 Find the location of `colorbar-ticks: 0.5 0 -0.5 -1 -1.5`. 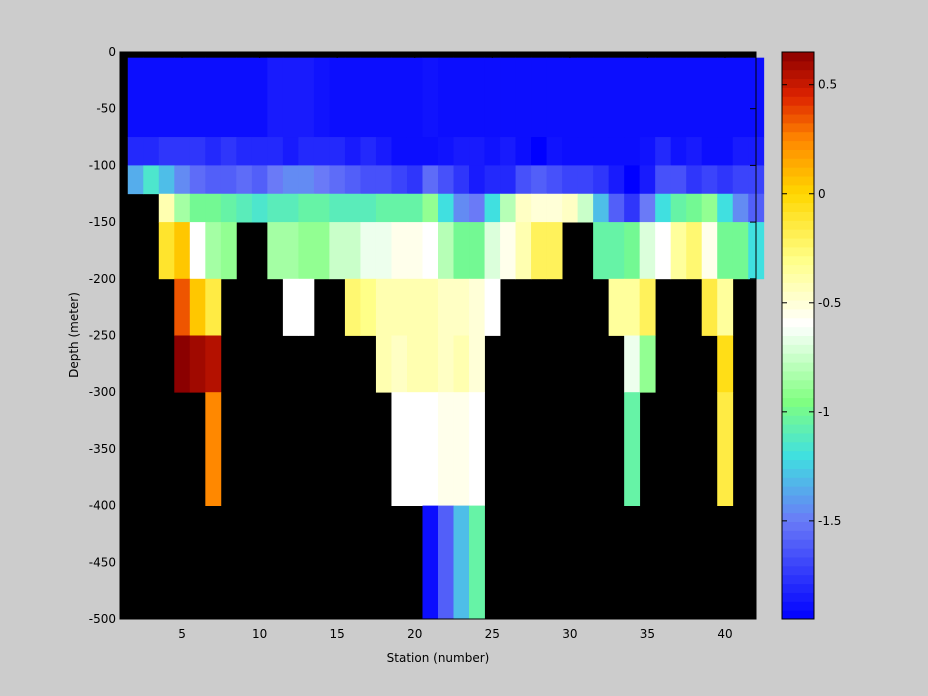

colorbar-ticks: 0.5 0 -0.5 -1 -1.5 is located at coordinates (811, 303).